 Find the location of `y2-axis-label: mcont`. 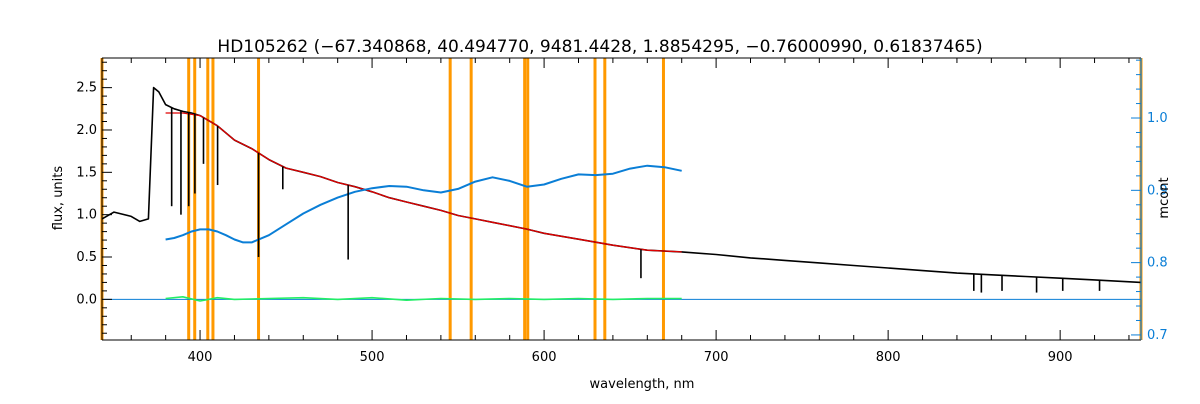

y2-axis-label: mcont is located at coordinates (1164, 197).